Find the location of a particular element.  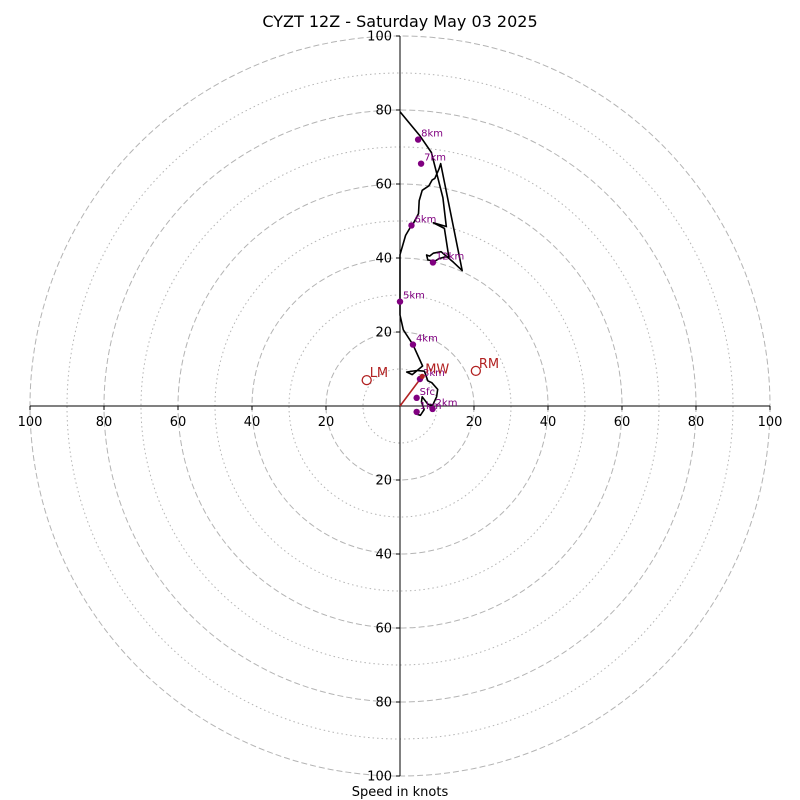

motion-marker-lm is located at coordinates (366, 380).